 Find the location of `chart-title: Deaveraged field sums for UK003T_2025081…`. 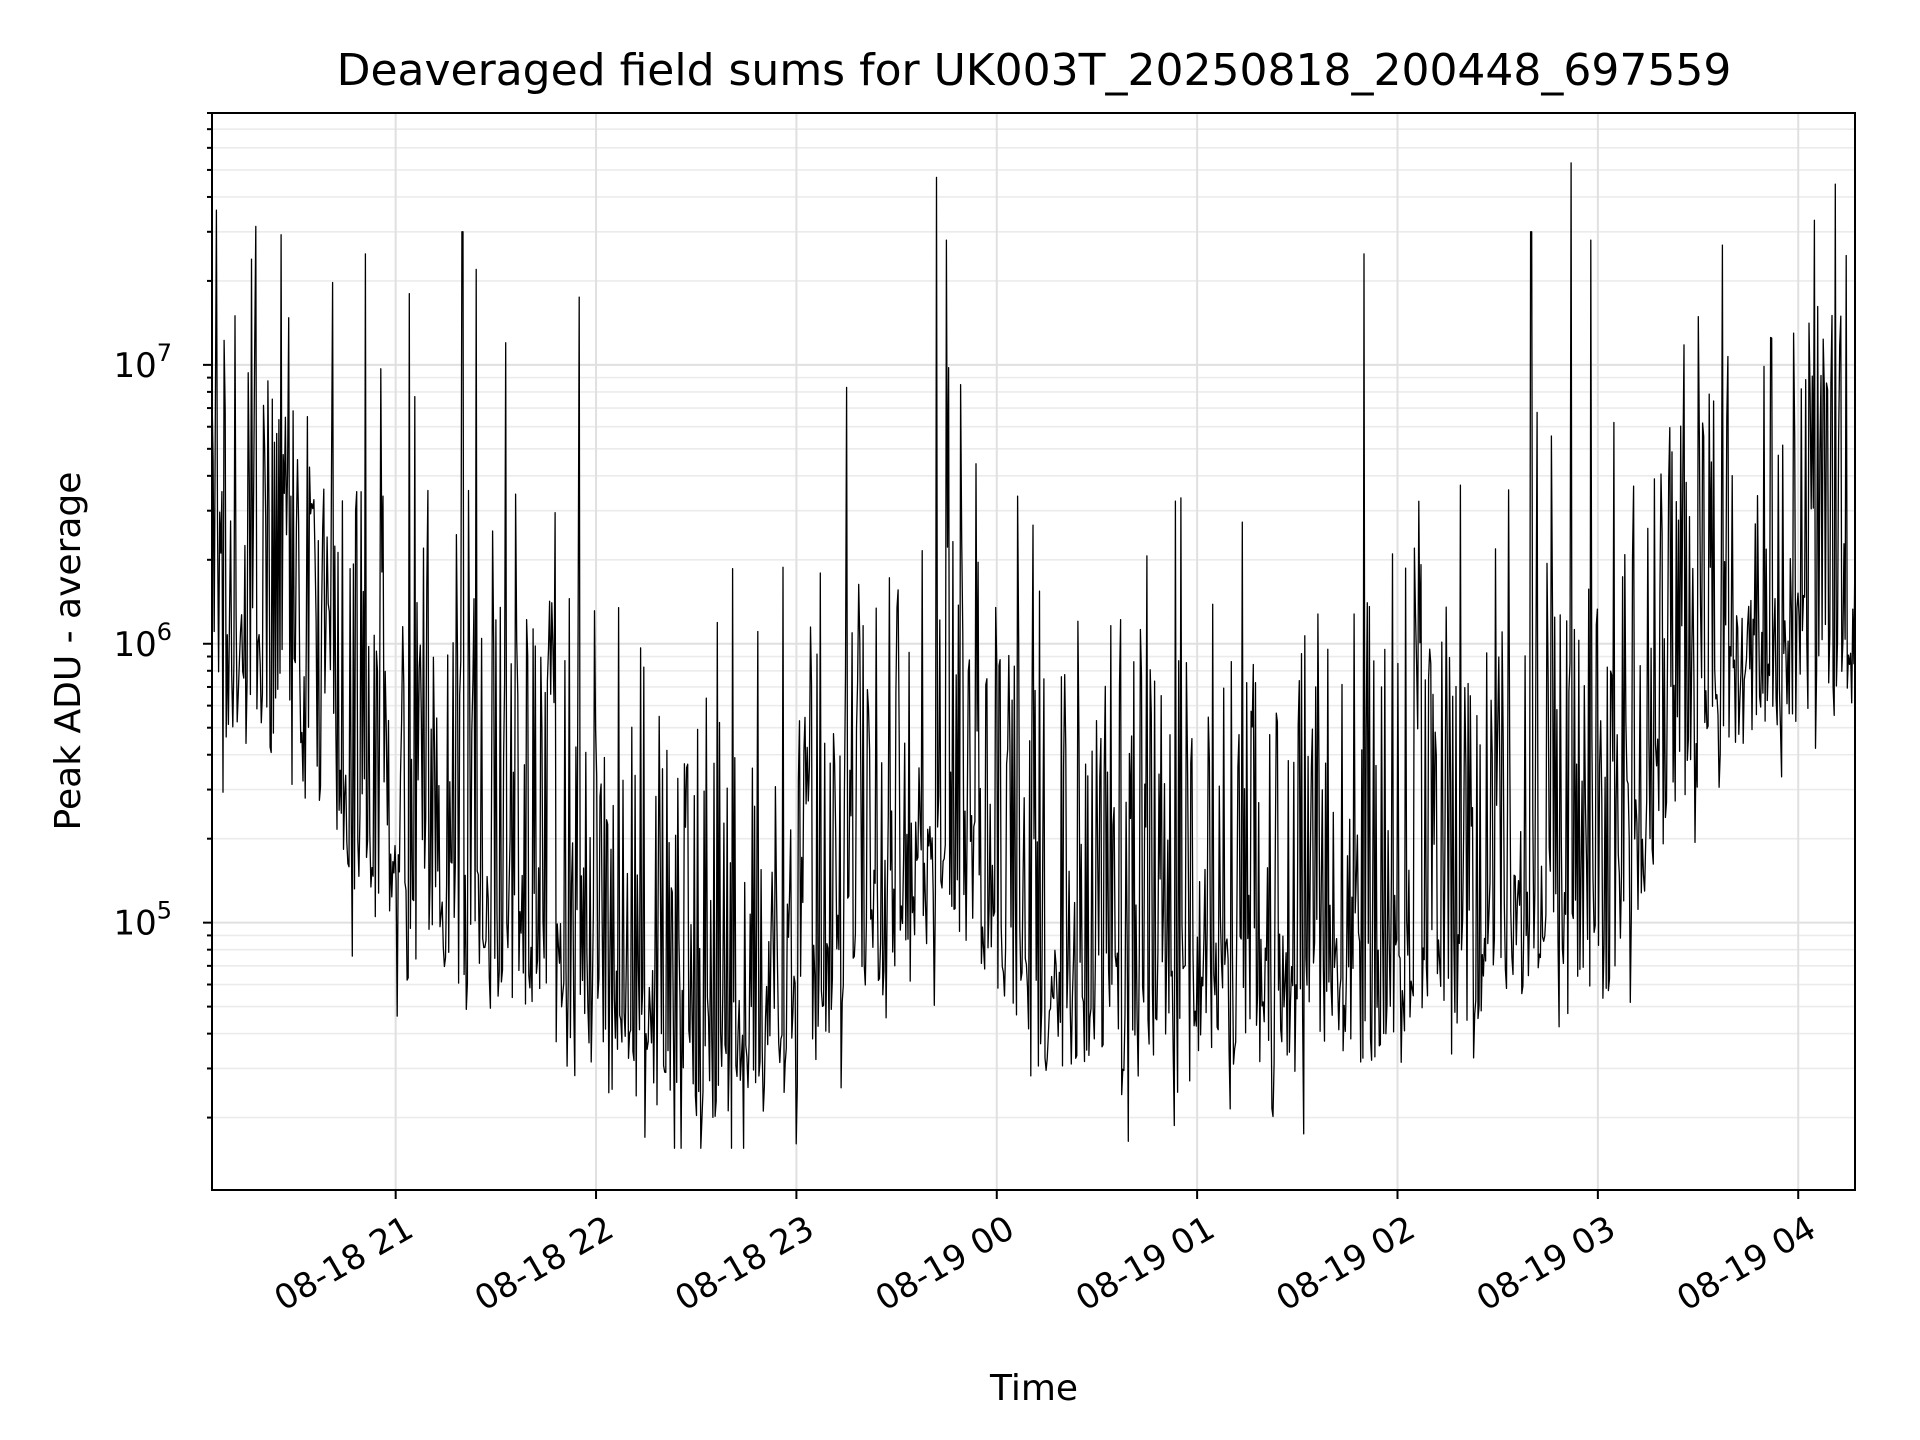

chart-title: Deaveraged field sums for UK003T_2025081… is located at coordinates (1034, 70).